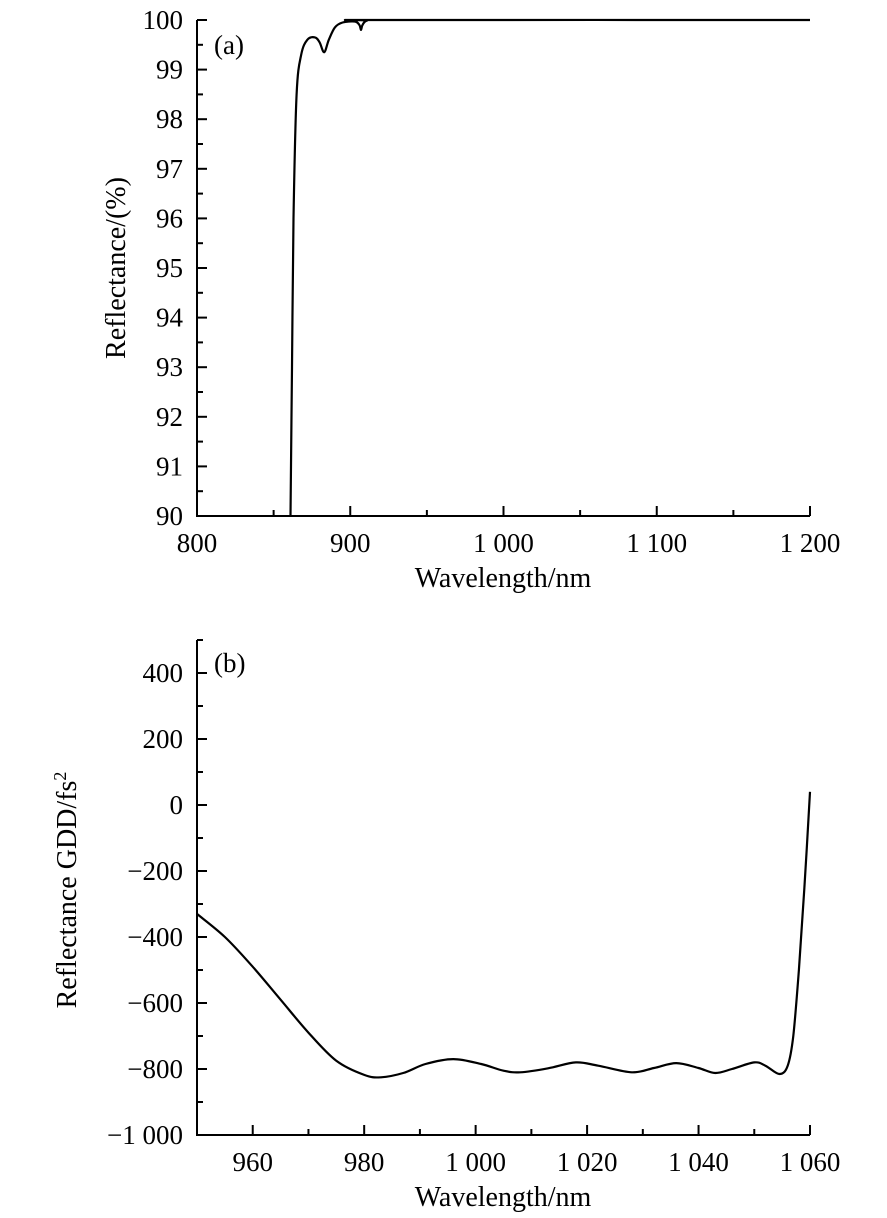 The image size is (887, 1218). I want to click on x-tick-label-a: 1 100, so click(656, 543).